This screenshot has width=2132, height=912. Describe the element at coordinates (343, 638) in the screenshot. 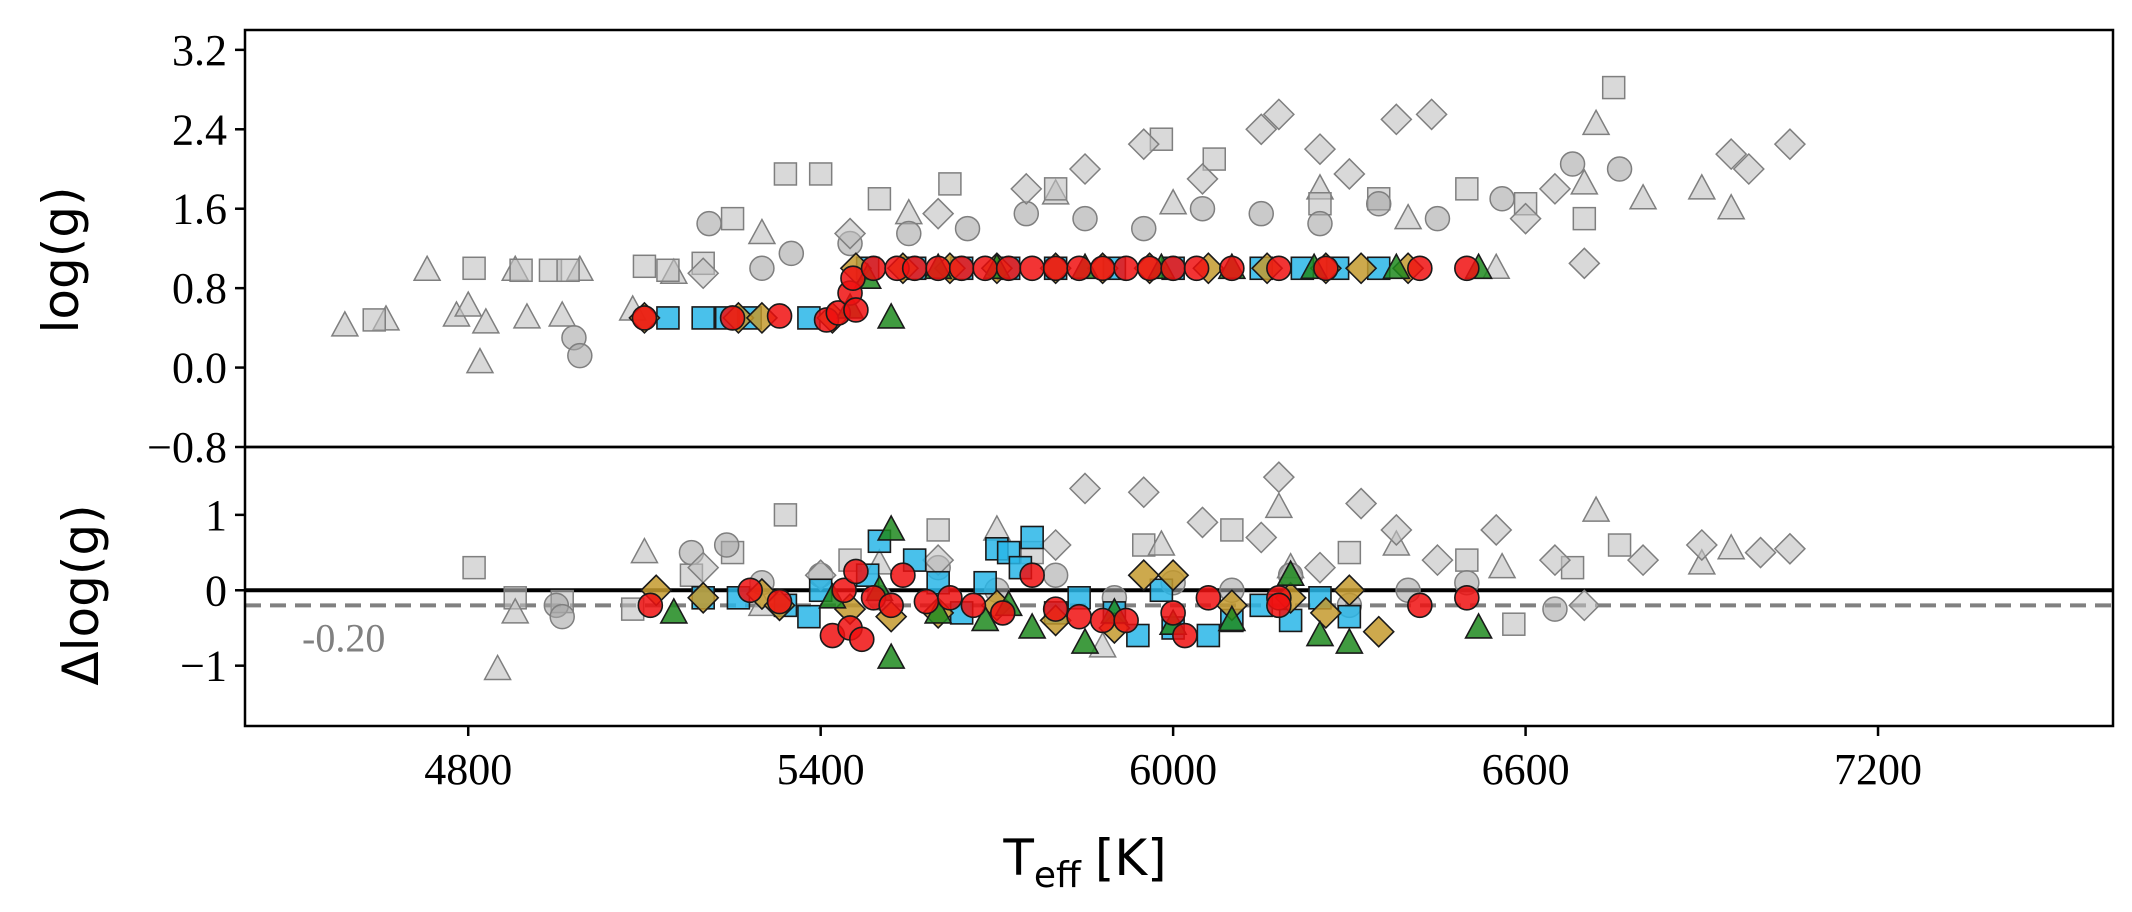

I see `mean-offset-annotation: -0.20` at that location.